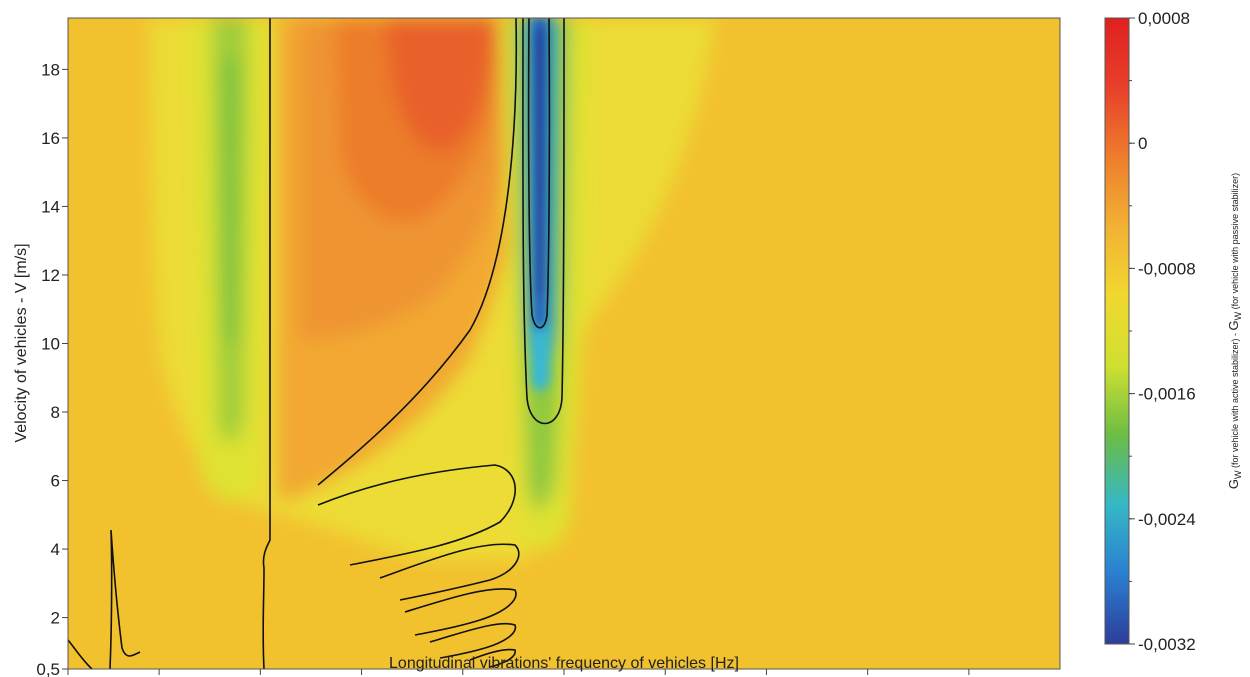  What do you see at coordinates (52, 368) in the screenshot?
I see `y-axis-ticks: 0,5 2 4 6 8 10 12 14 16 18` at bounding box center [52, 368].